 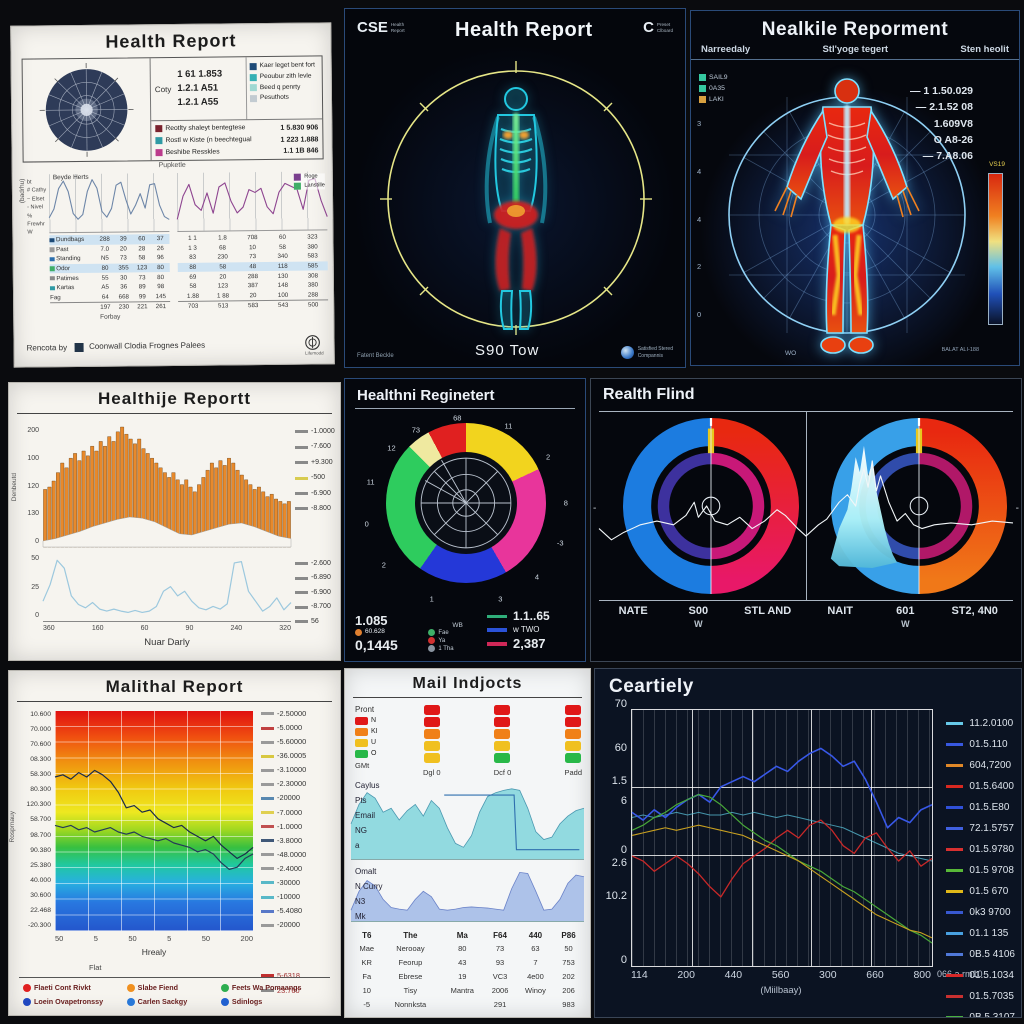 What do you see at coordinates (33, 430) in the screenshot?
I see `text-line: 200` at bounding box center [33, 430].